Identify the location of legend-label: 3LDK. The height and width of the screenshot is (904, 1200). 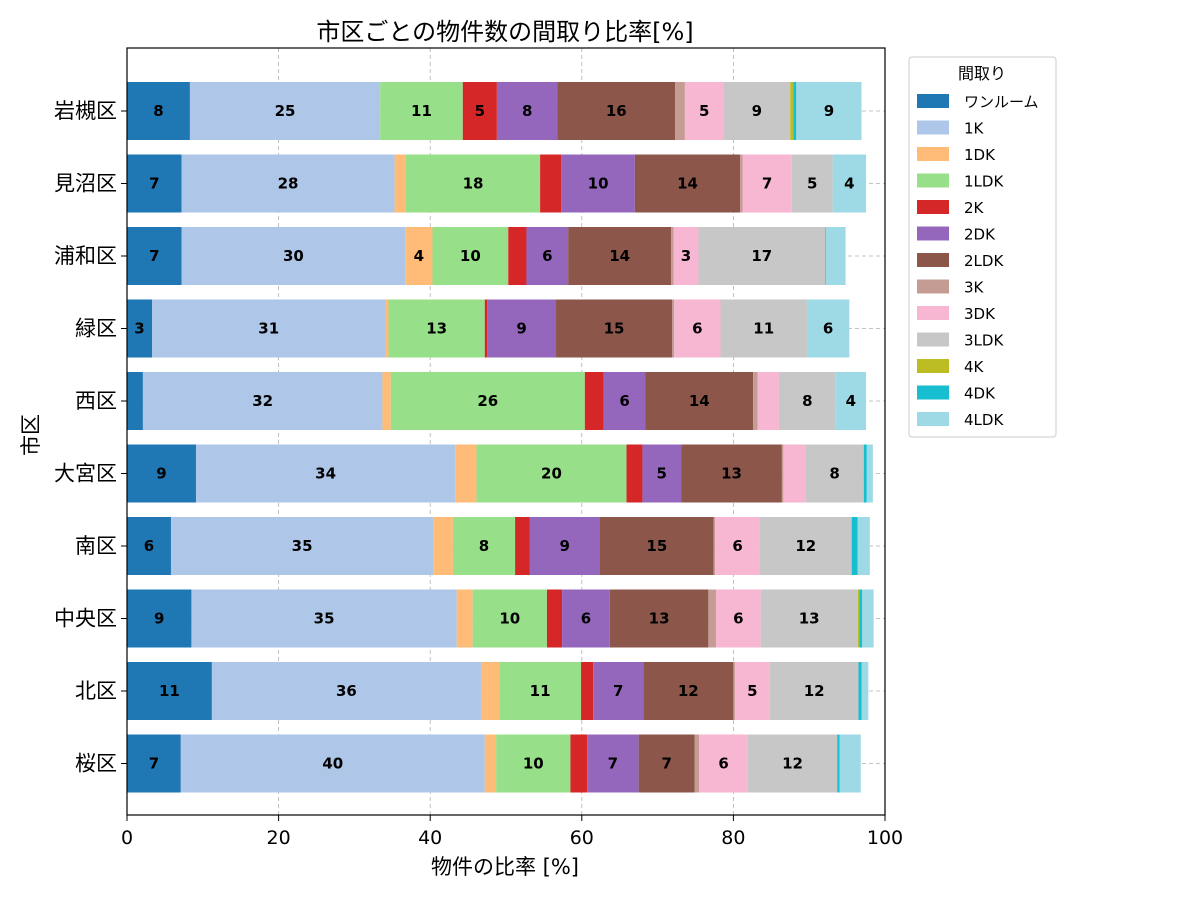
(984, 341).